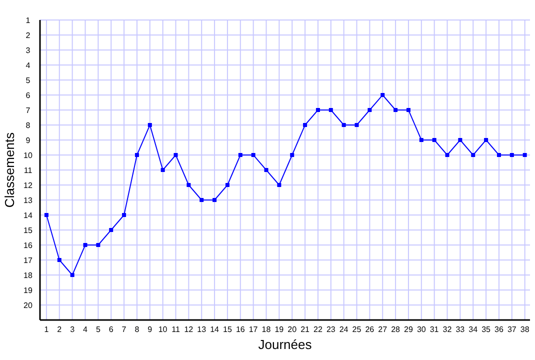 This screenshot has height=360, width=535. Describe the element at coordinates (28, 260) in the screenshot. I see `y-tick-label: 17` at that location.